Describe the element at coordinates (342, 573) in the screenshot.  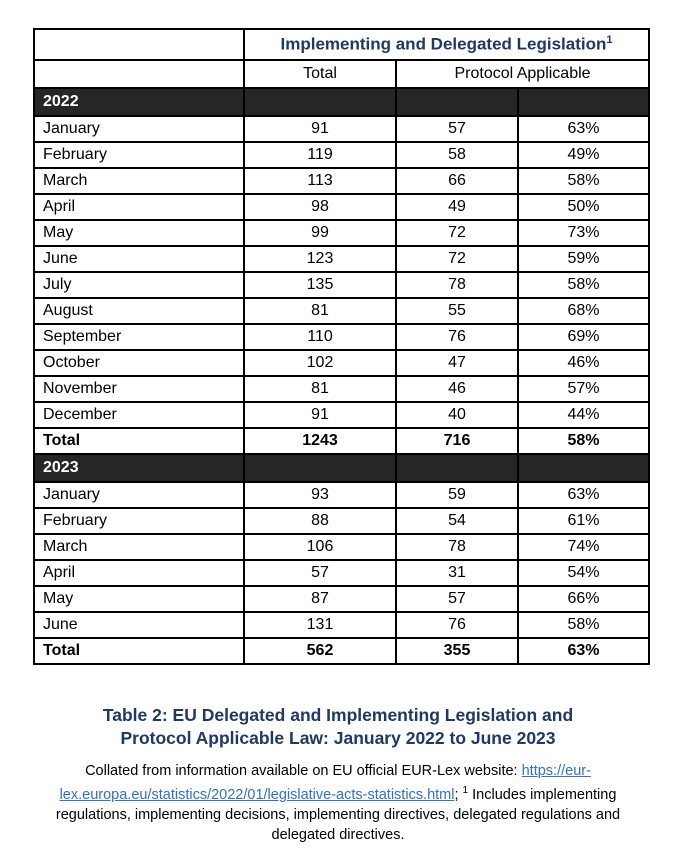
I see `month-row-2023-april: April 57 31 54%` at that location.